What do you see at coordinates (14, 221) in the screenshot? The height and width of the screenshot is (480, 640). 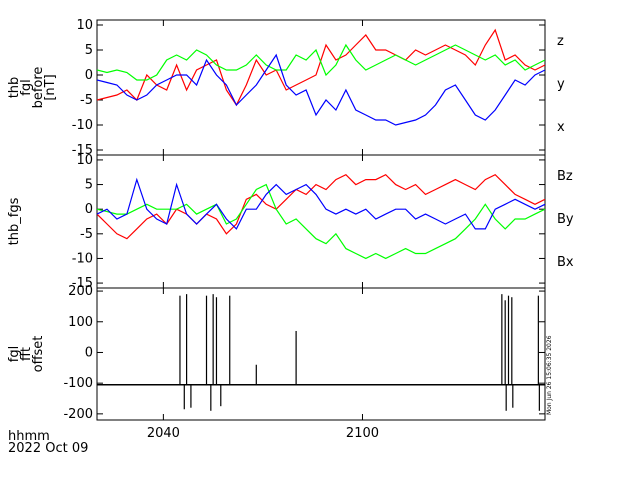 I see `y-axis-label: thb_fgs` at bounding box center [14, 221].